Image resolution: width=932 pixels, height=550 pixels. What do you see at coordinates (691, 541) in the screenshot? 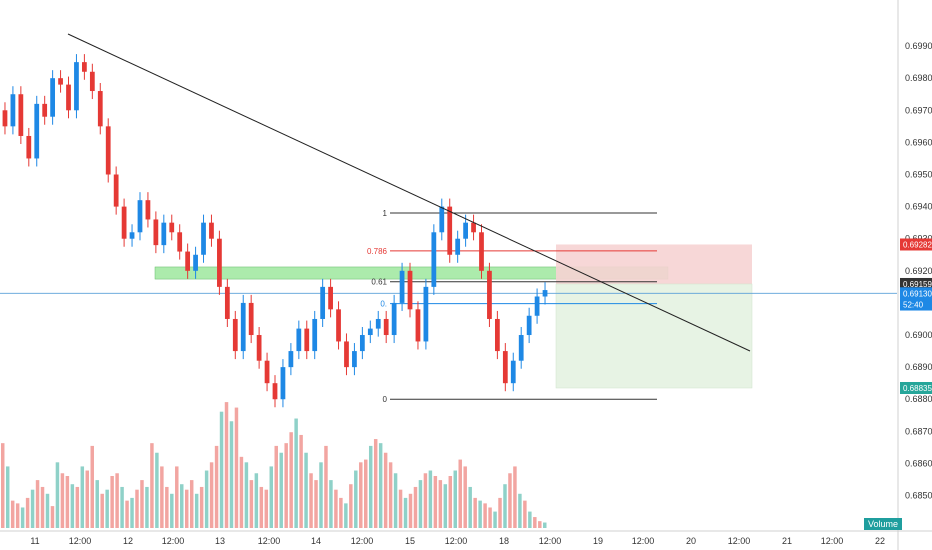
I see `x-tick-label: 20` at bounding box center [691, 541].